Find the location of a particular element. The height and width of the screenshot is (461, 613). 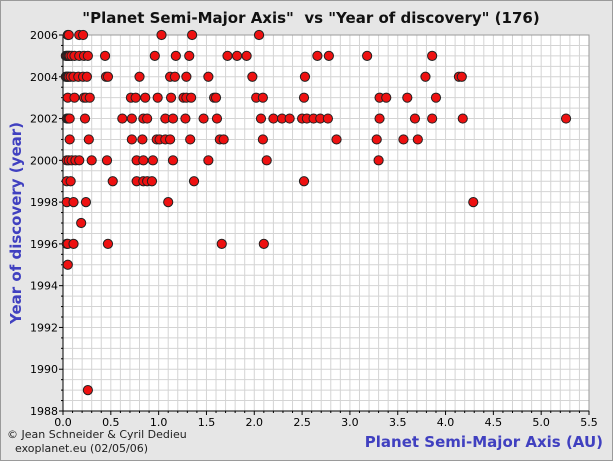

x-tick-label: 3.5 is located at coordinates (398, 422).